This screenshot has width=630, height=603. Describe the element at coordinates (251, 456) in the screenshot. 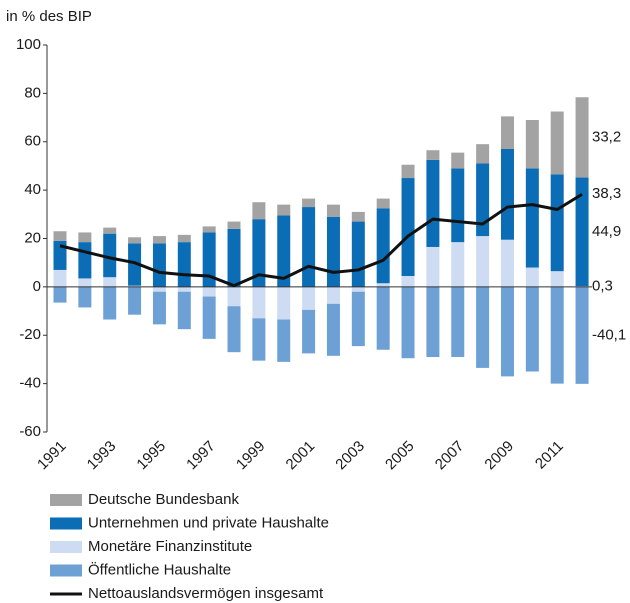

I see `x-tick-label: 1999` at that location.